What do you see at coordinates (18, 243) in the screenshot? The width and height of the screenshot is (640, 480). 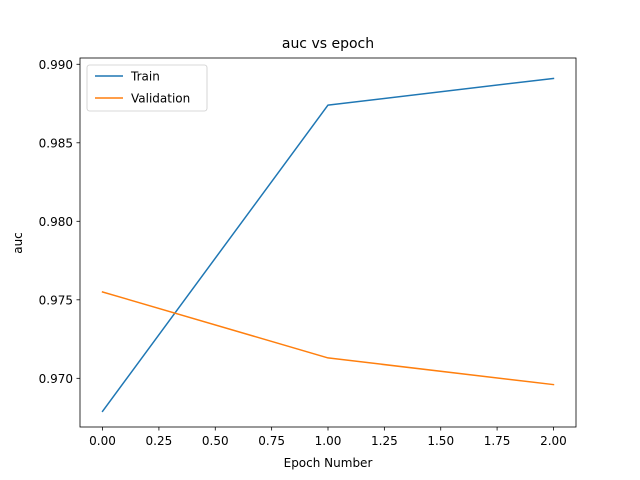 I see `y-axis-label: auc` at bounding box center [18, 243].